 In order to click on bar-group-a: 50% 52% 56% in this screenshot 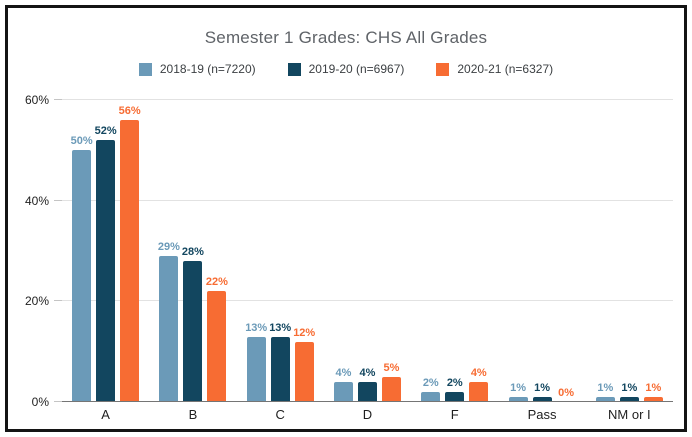, I will do `click(105, 251)`.